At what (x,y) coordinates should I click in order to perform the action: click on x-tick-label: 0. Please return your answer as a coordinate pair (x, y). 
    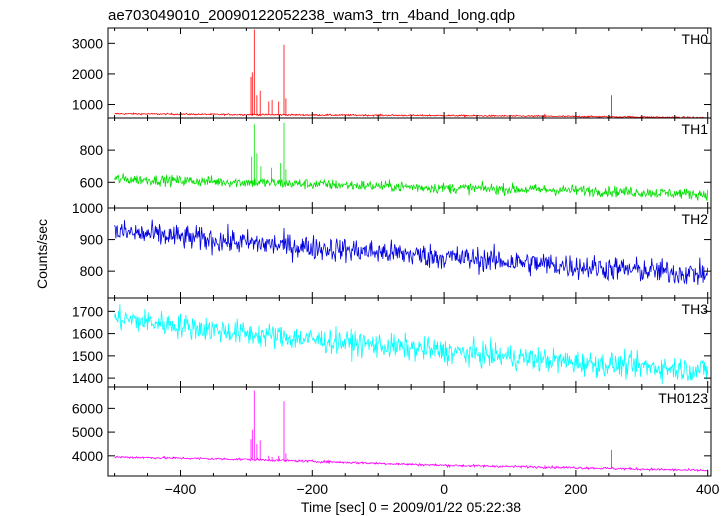
    Looking at the image, I should click on (444, 489).